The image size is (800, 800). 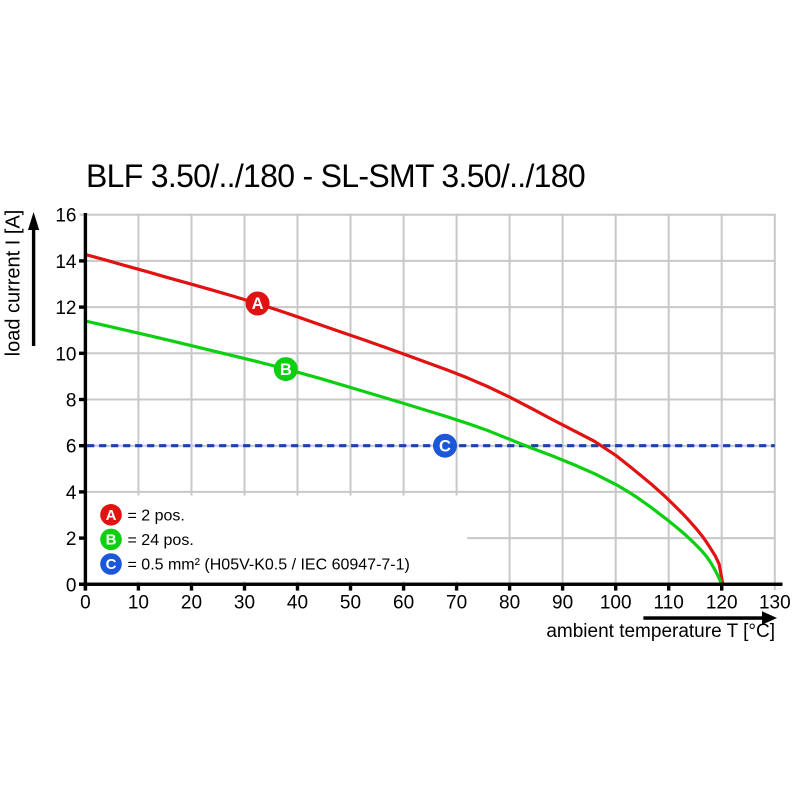 What do you see at coordinates (71, 493) in the screenshot?
I see `svg-text: 4` at bounding box center [71, 493].